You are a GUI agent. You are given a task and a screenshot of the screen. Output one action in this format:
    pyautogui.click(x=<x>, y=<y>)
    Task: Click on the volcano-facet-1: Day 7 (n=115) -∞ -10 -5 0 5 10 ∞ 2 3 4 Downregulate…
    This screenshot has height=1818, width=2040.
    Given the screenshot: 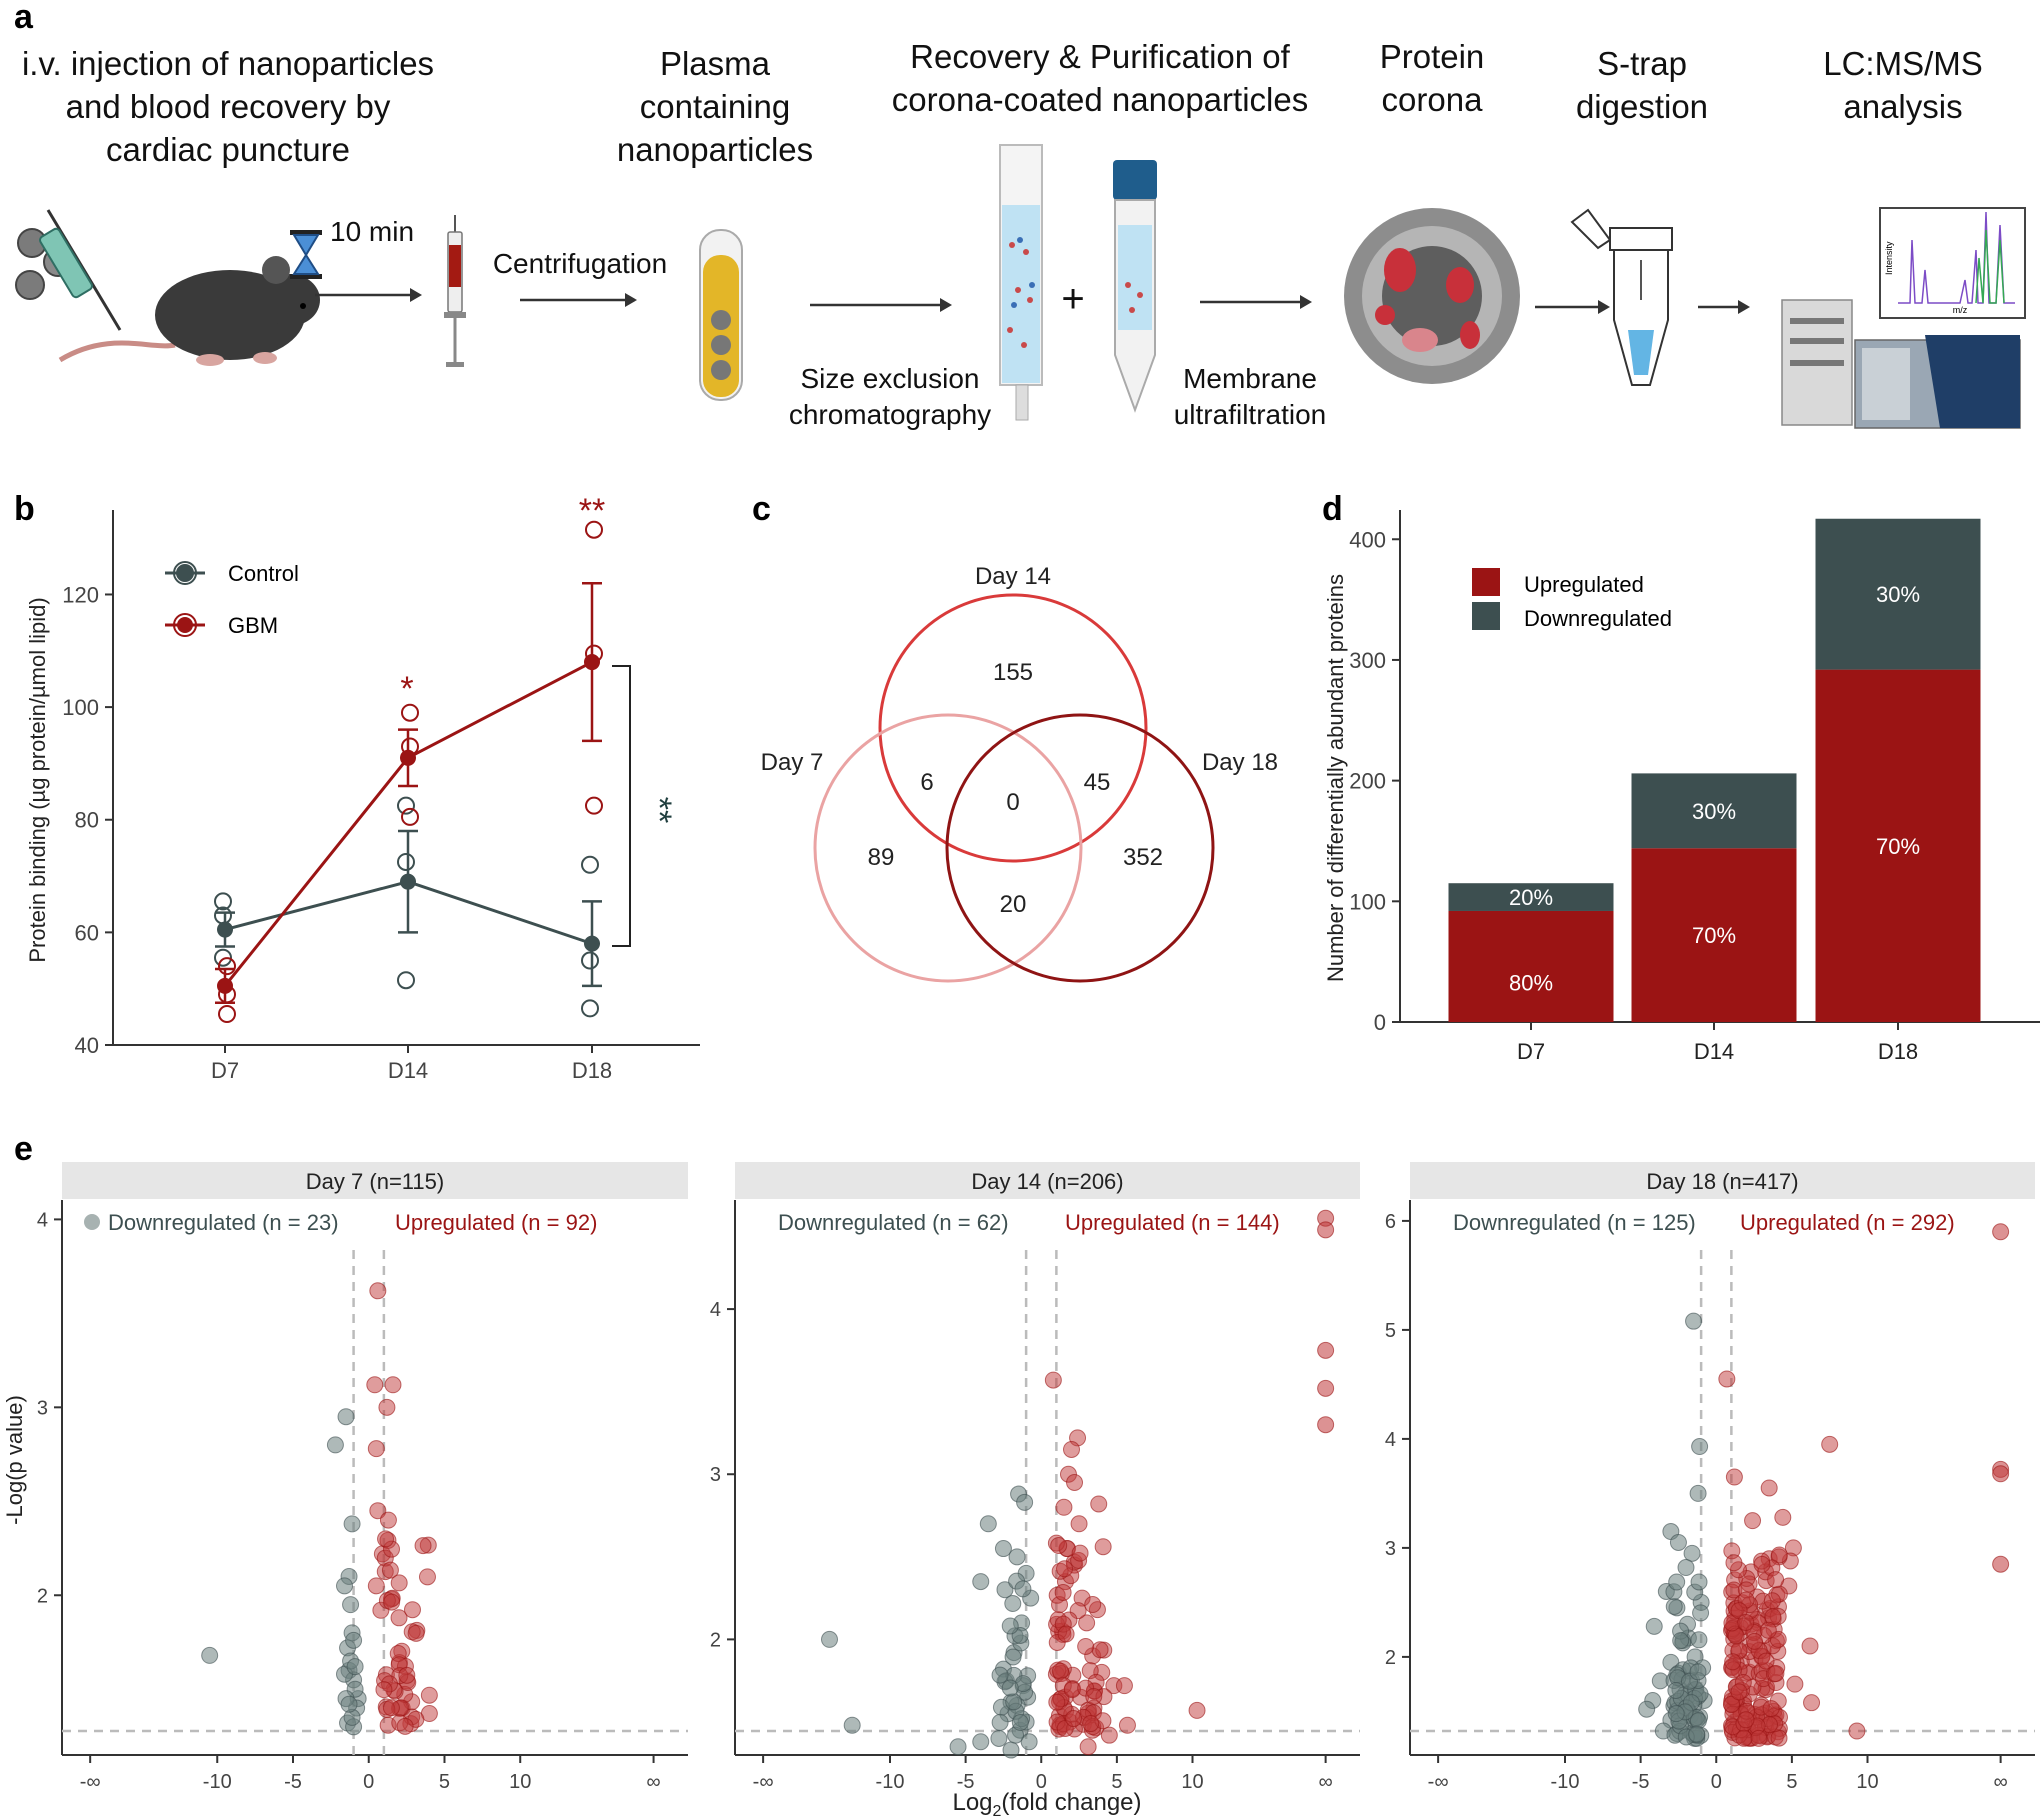 What is the action you would take?
    pyautogui.click(x=362, y=1477)
    